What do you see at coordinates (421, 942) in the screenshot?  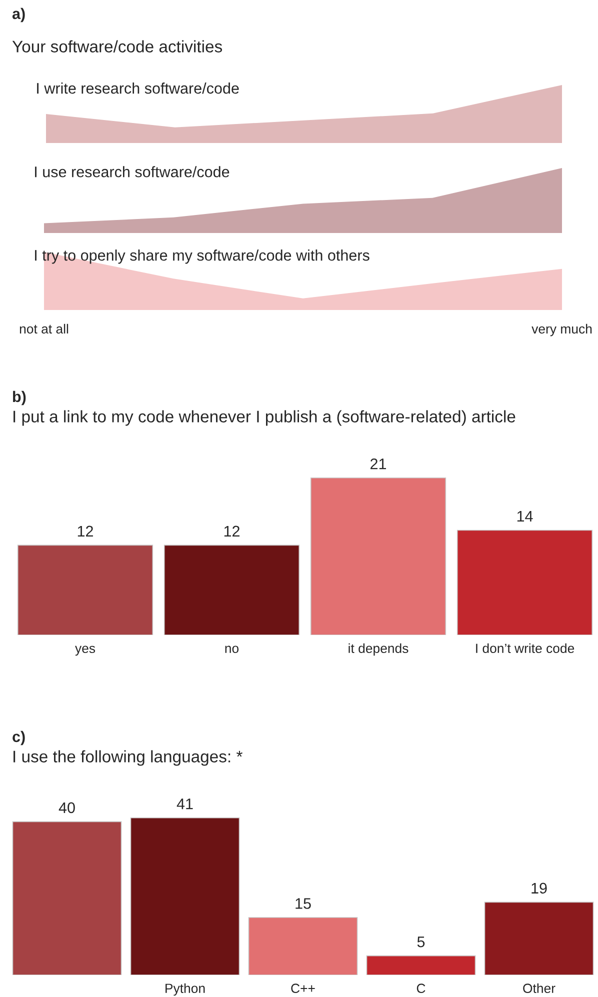 I see `data-label: 5` at bounding box center [421, 942].